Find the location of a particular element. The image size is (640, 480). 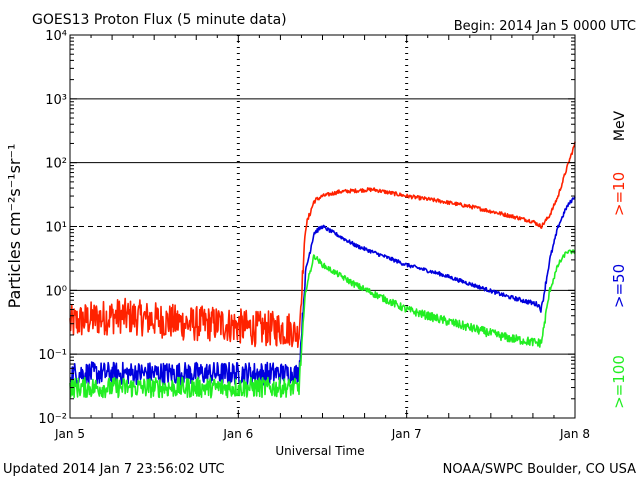

y-tick-label: 10¹ is located at coordinates (56, 228).